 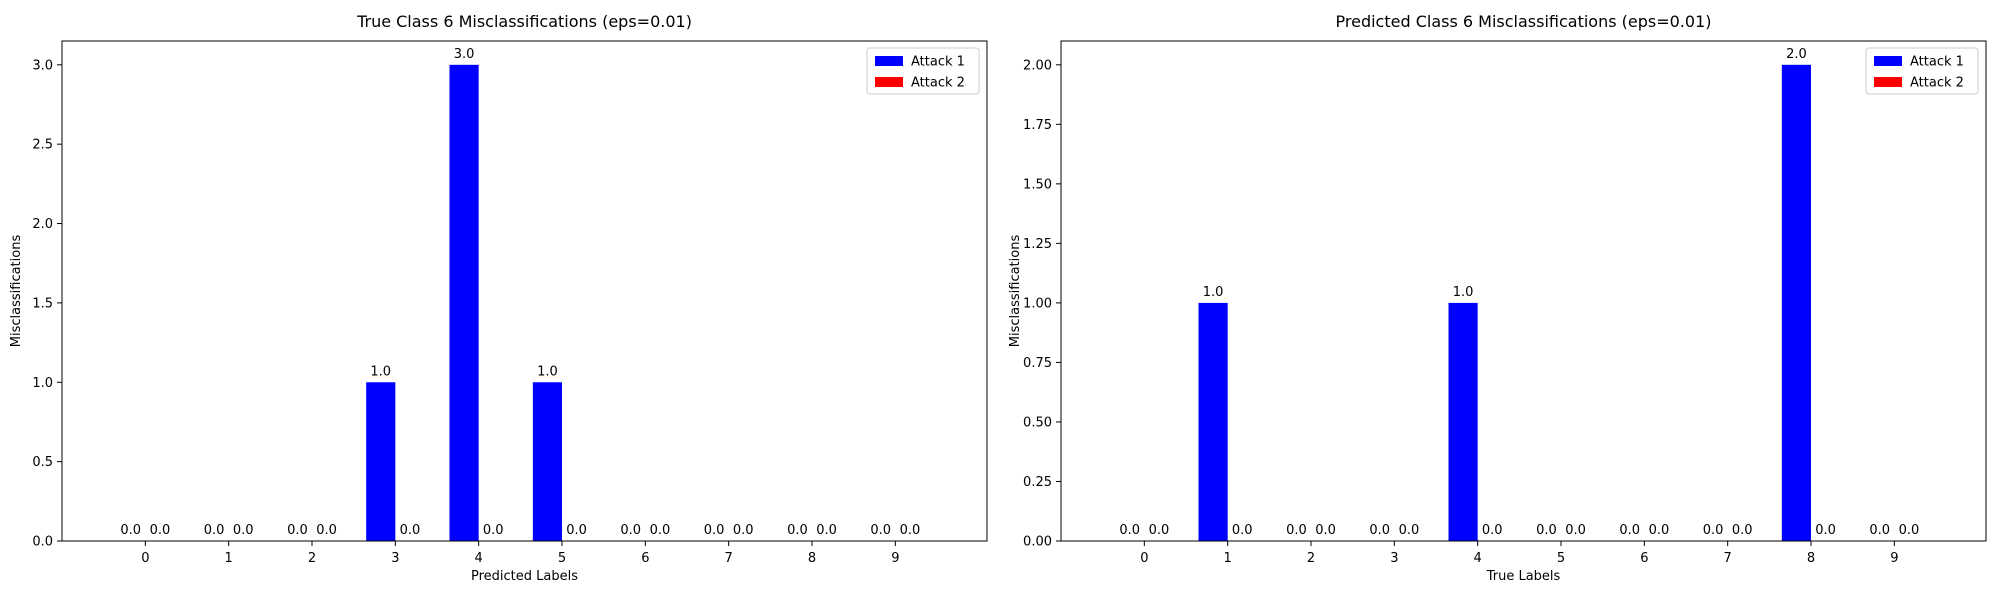 I want to click on y-tick-label: 1.50, so click(x=1037, y=184).